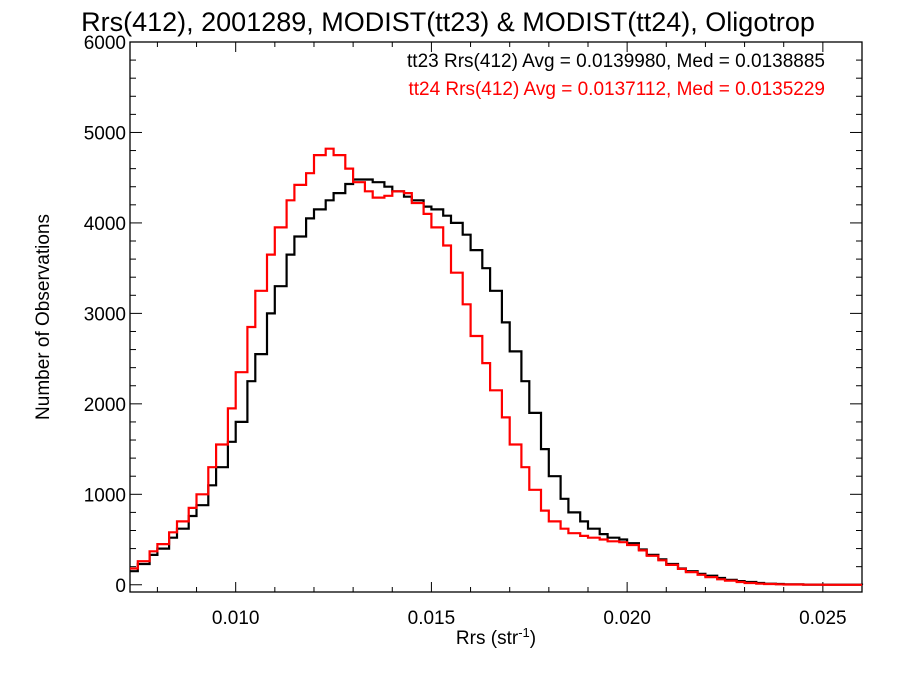  I want to click on x-tick-label: 0.020, so click(627, 618).